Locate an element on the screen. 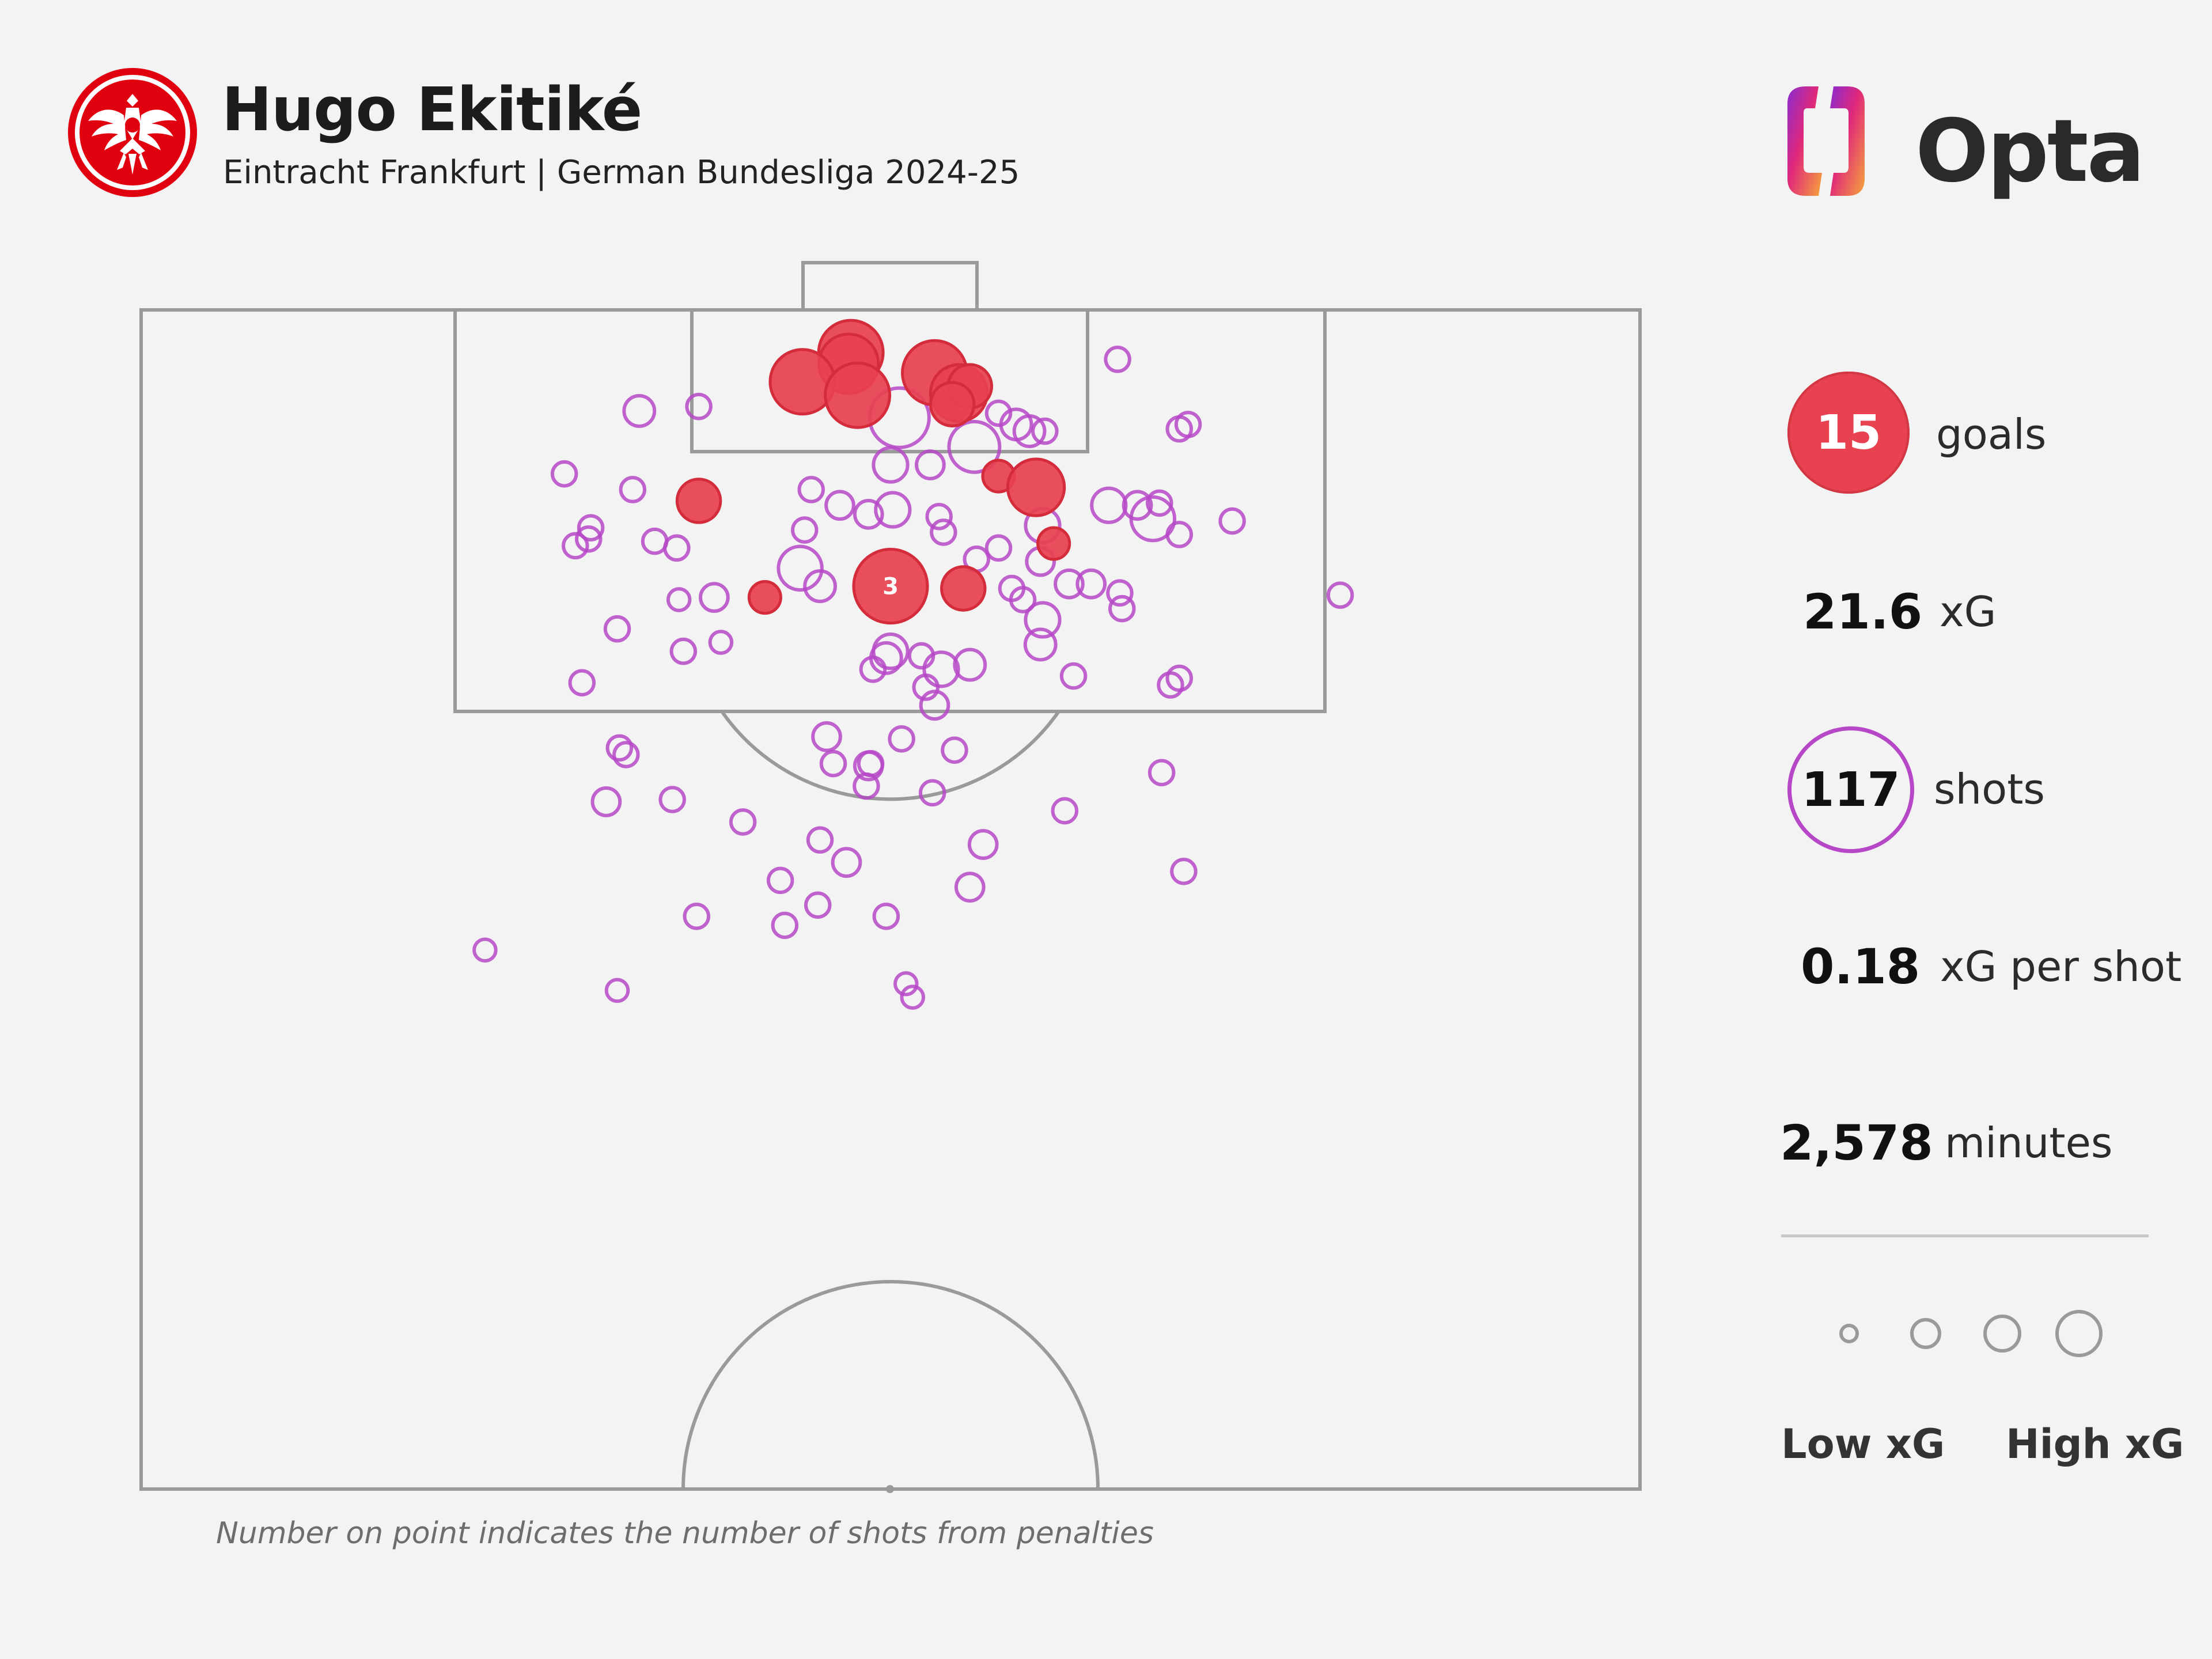  centre-spot is located at coordinates (890, 1489).